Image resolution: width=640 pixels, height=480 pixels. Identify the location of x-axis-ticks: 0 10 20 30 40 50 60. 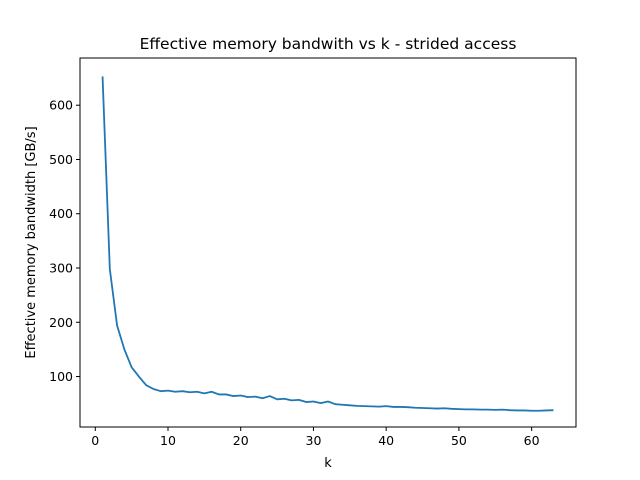
(315, 437).